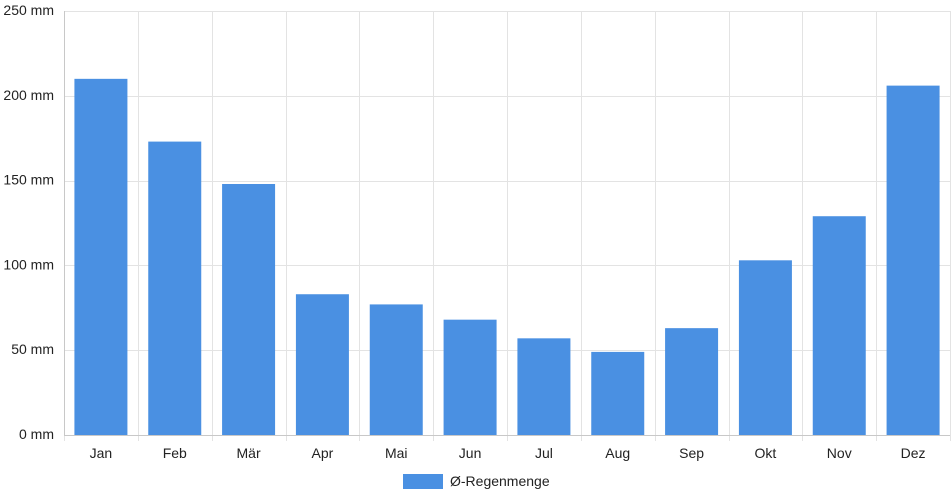 Image resolution: width=952 pixels, height=500 pixels. Describe the element at coordinates (28, 180) in the screenshot. I see `y-tick-label: 150 mm` at that location.